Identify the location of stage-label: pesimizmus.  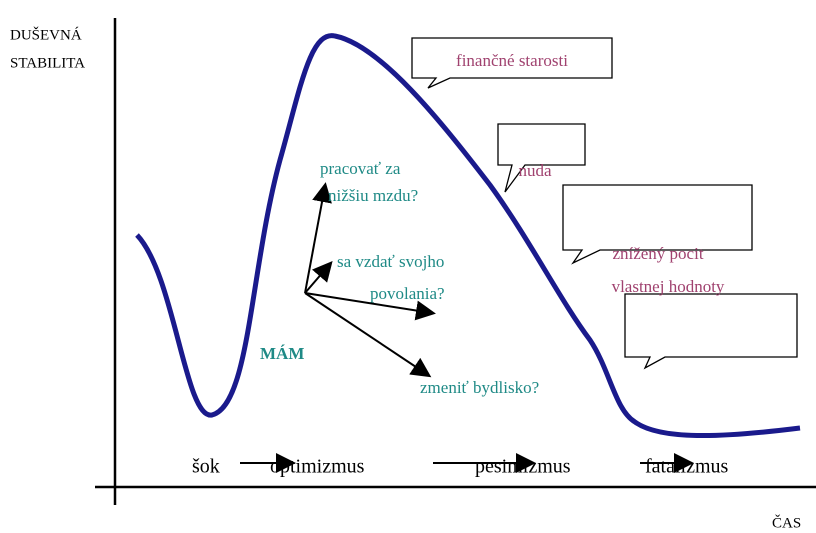
(523, 467).